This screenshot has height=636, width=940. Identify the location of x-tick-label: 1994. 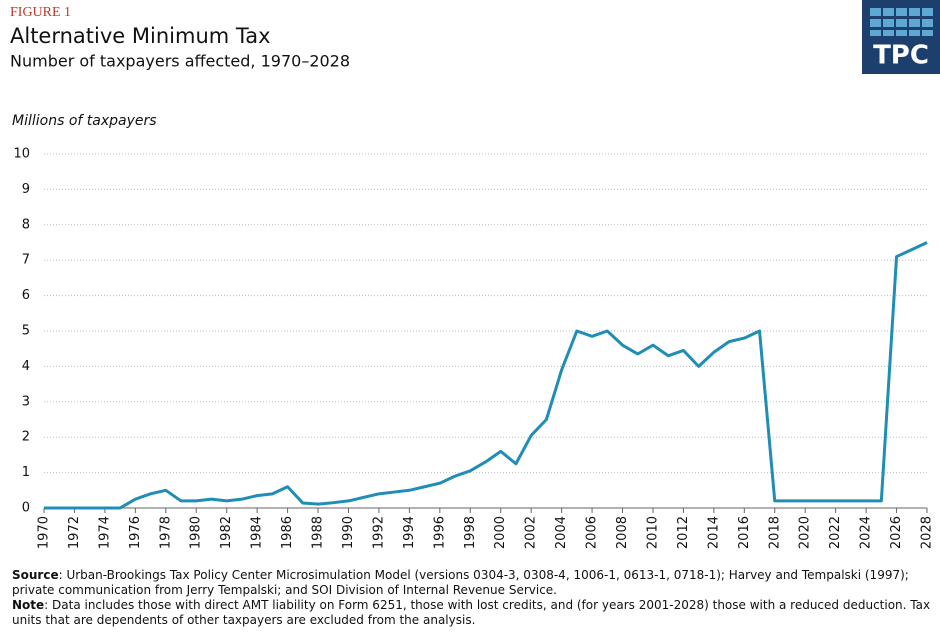
(409, 532).